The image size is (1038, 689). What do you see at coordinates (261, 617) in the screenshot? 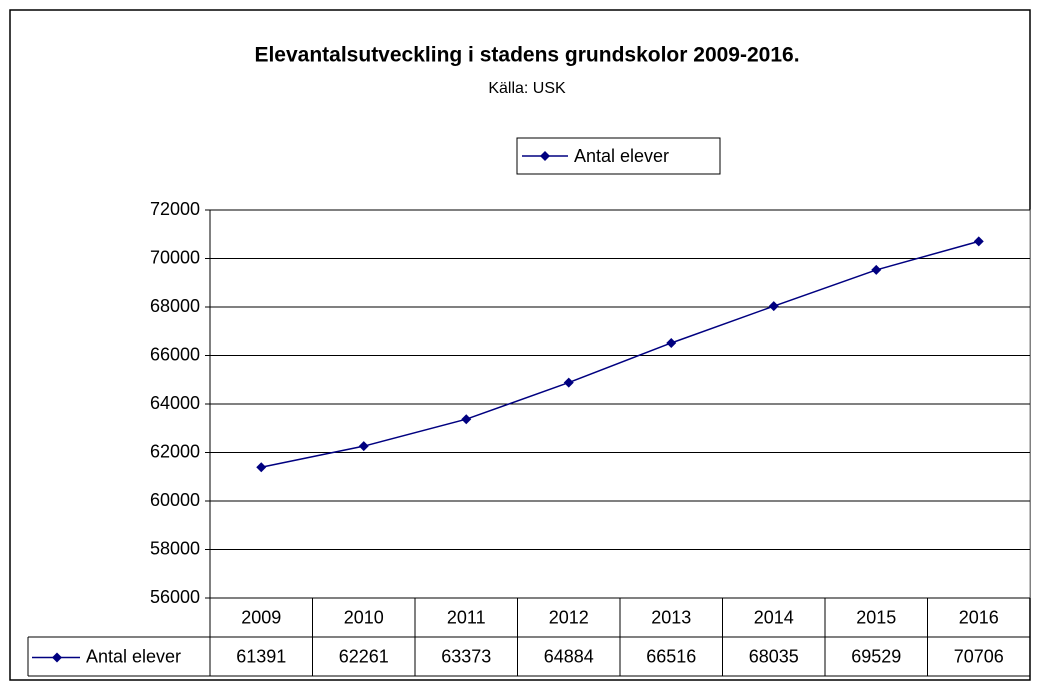
I see `x-tick-label: 2009` at bounding box center [261, 617].